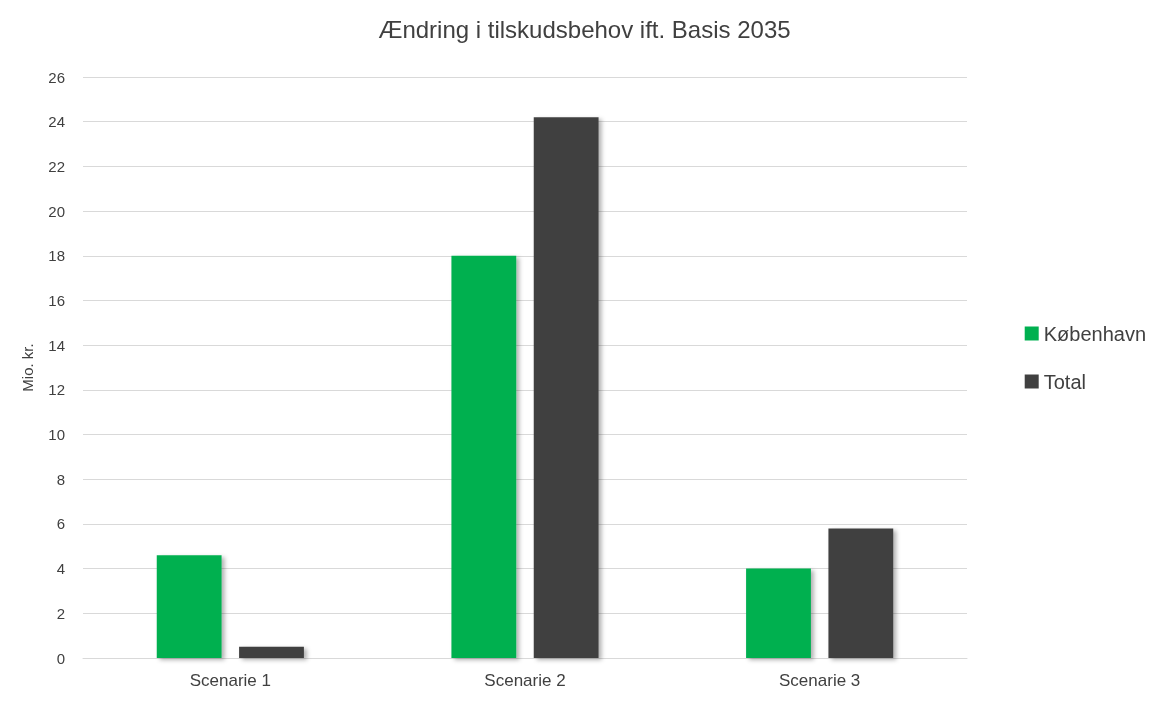  What do you see at coordinates (56, 166) in the screenshot?
I see `y-tick-label: 22` at bounding box center [56, 166].